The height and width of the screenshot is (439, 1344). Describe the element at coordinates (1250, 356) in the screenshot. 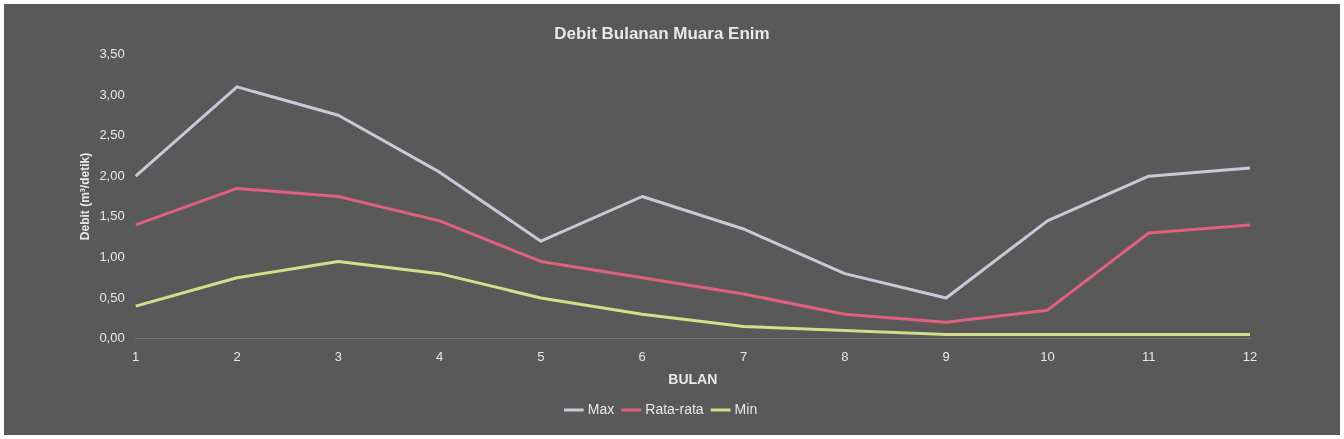

I see `x-tick-label: 12` at that location.